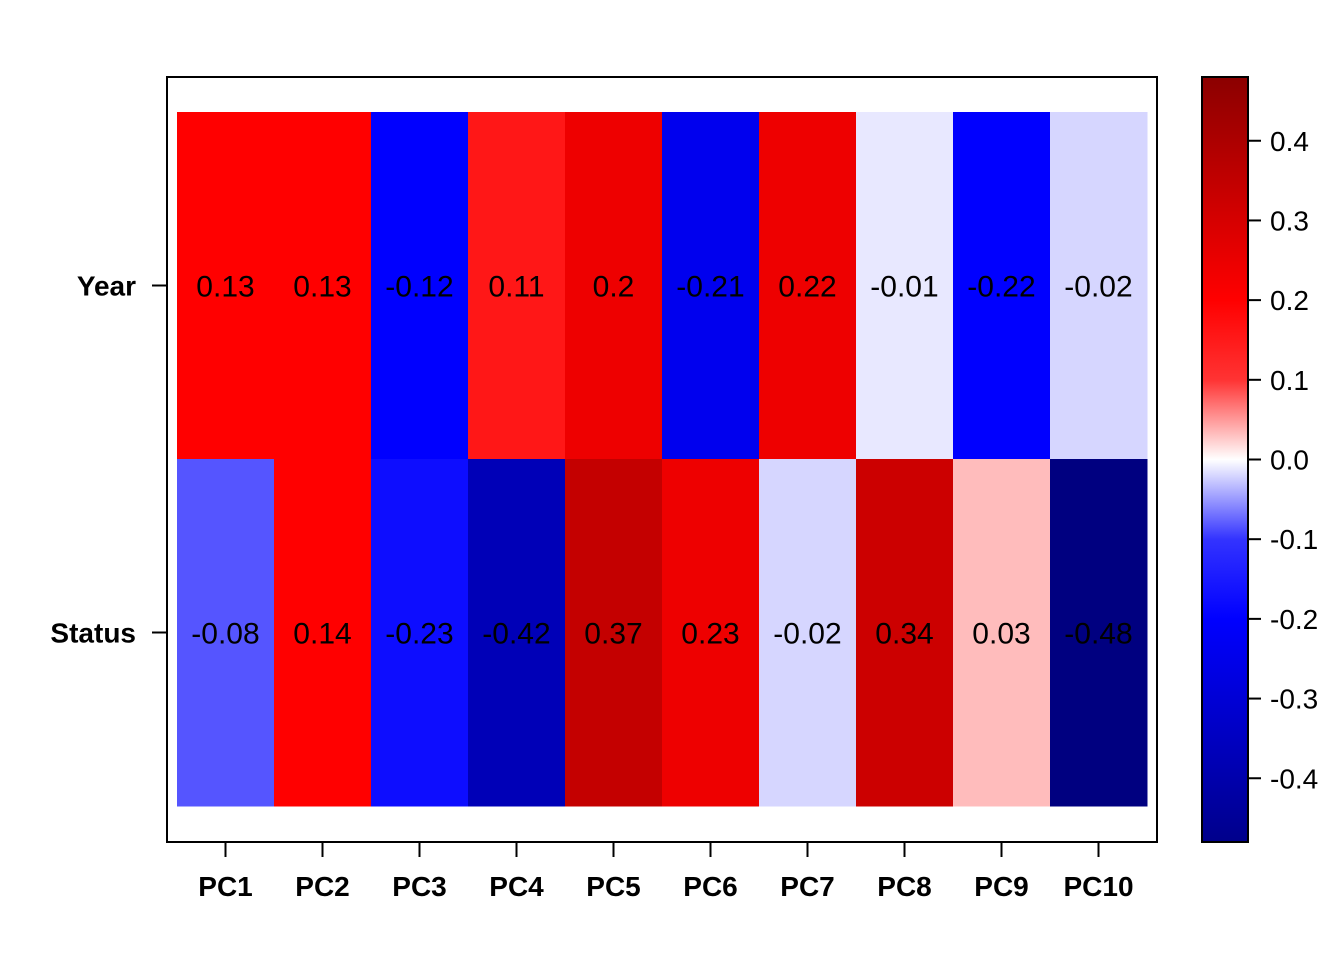 The image size is (1344, 960). Describe the element at coordinates (613, 886) in the screenshot. I see `column-label-pc5: PC5` at that location.